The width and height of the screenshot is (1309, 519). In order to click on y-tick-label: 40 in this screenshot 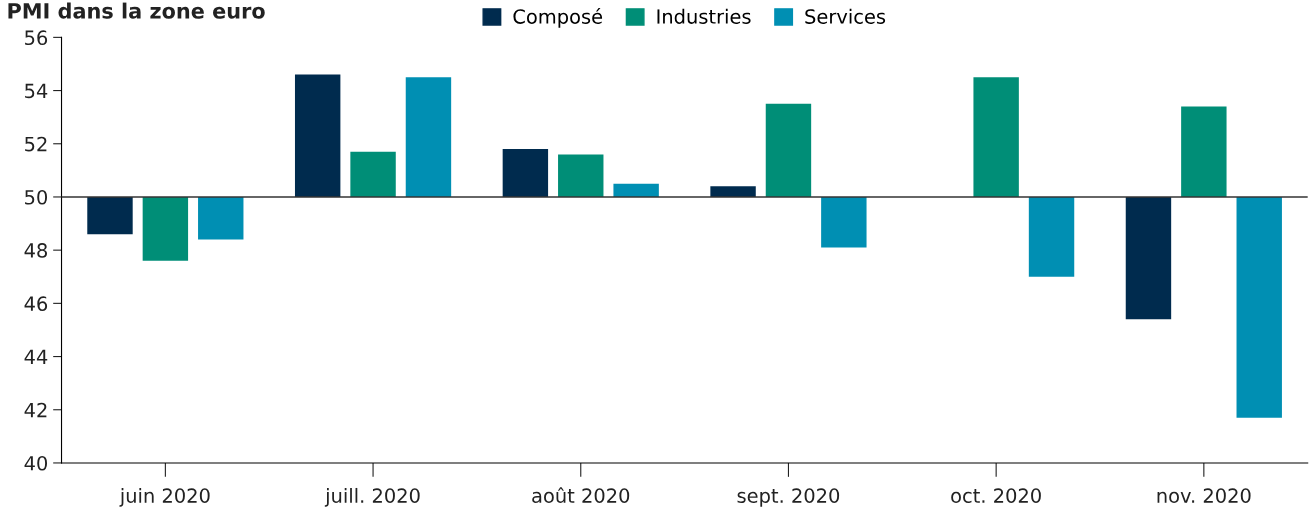, I will do `click(36, 463)`.